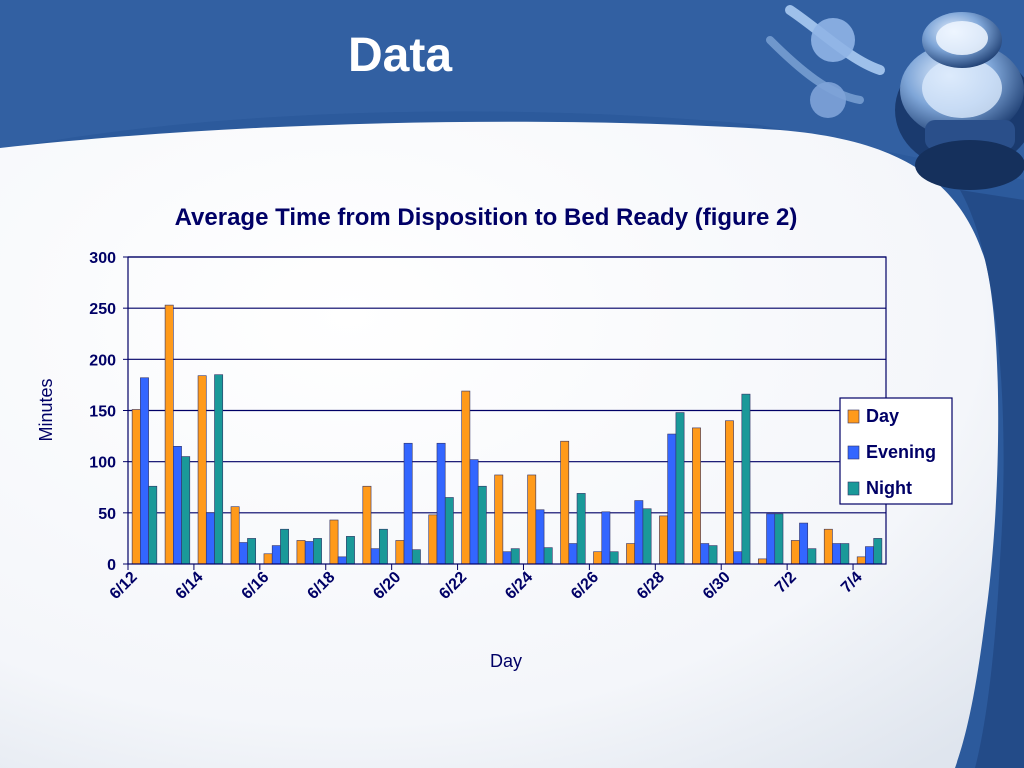  Describe the element at coordinates (102, 360) in the screenshot. I see `y-tick-label: 200` at that location.